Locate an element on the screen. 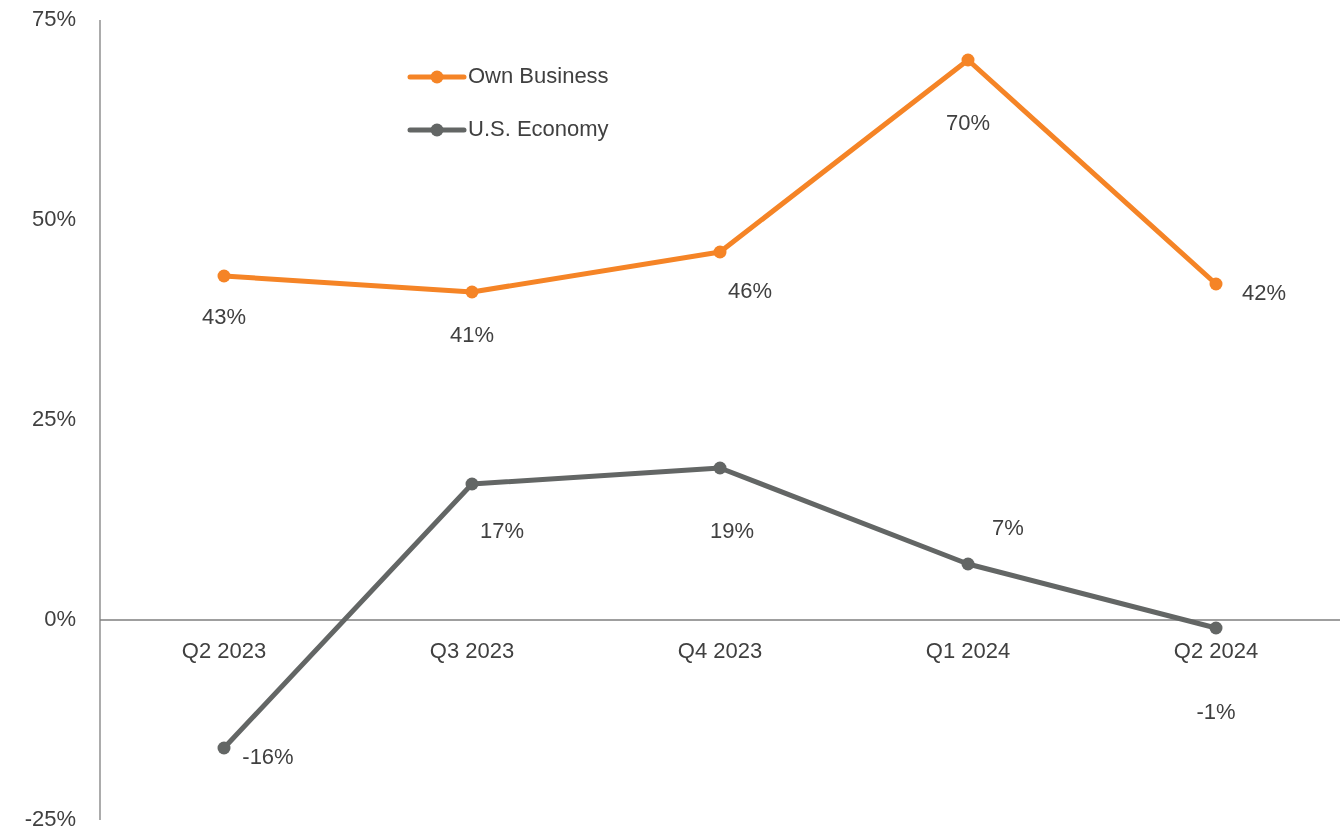 The width and height of the screenshot is (1340, 832). y-tick-label: 75% is located at coordinates (53, 18).